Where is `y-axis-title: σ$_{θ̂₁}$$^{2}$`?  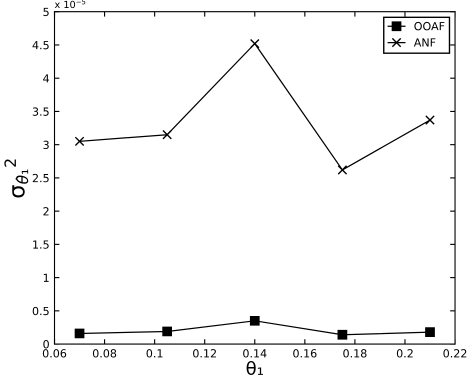
y-axis-title: σ$_{θ̂₁}$$^{2}$ is located at coordinates (16, 178).